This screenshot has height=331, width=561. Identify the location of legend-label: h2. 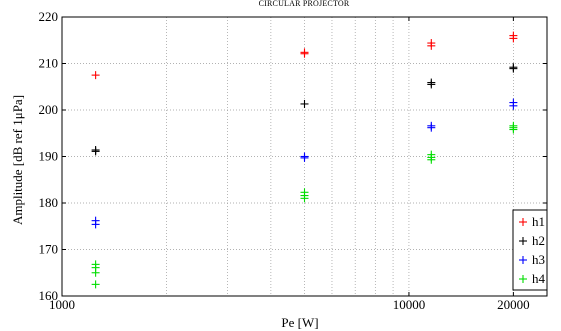
(538, 240).